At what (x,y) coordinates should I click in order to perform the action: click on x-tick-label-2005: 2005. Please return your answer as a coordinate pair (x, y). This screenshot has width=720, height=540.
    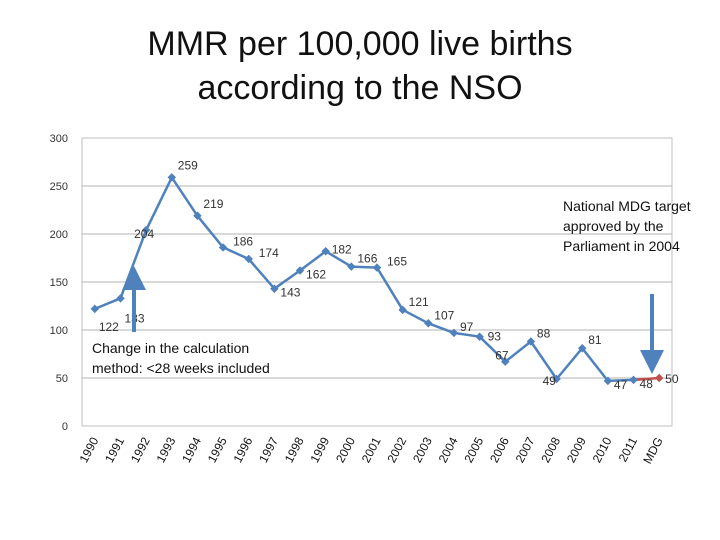
    Looking at the image, I should click on (473, 450).